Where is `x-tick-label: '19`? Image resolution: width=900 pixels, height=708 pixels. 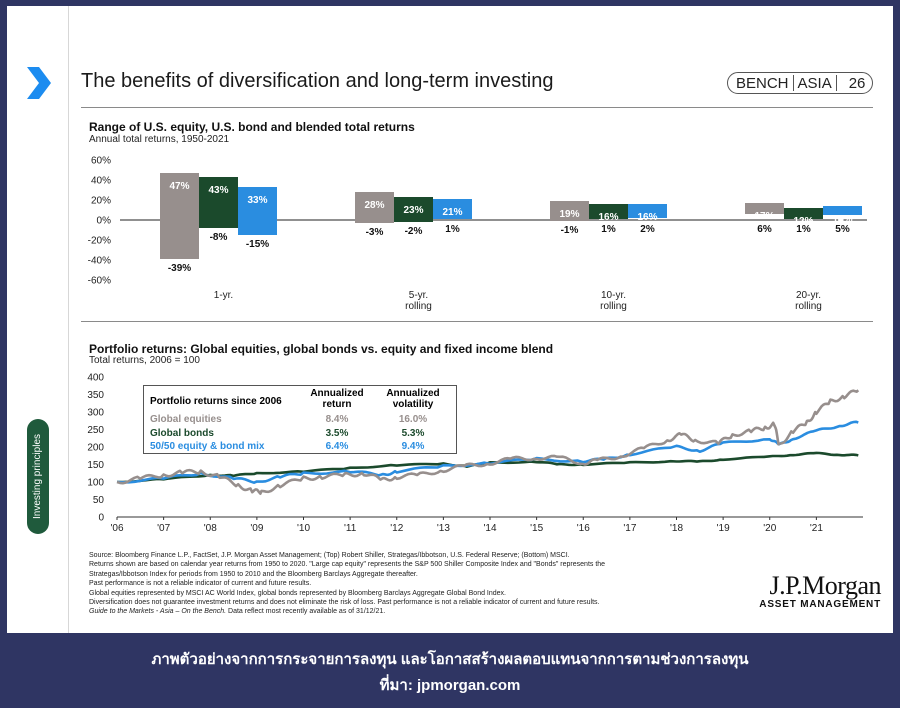
x-tick-label: '19 is located at coordinates (723, 528).